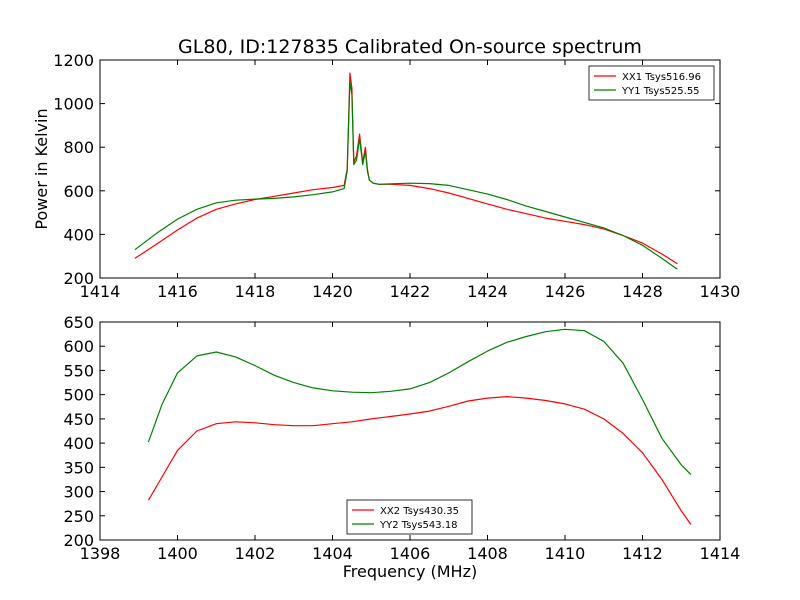 This screenshot has width=800, height=600. What do you see at coordinates (418, 525) in the screenshot?
I see `legend-label-2-2: YY2 Tsys543.18` at bounding box center [418, 525].